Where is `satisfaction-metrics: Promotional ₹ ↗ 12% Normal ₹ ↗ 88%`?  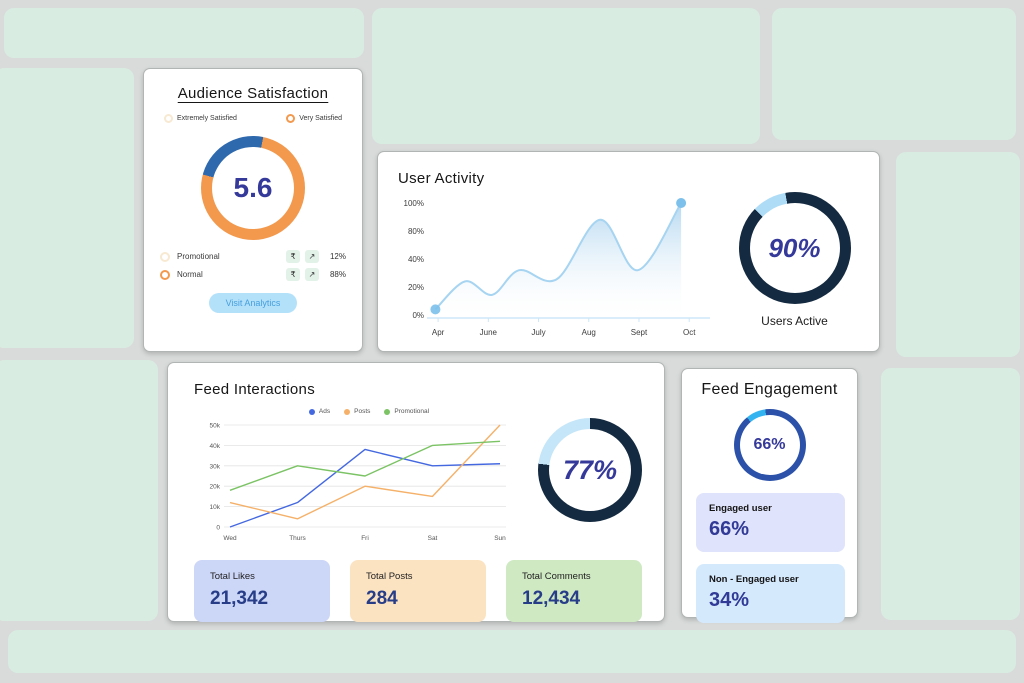
satisfaction-metrics: Promotional ₹ ↗ 12% Normal ₹ ↗ 88% is located at coordinates (253, 265).